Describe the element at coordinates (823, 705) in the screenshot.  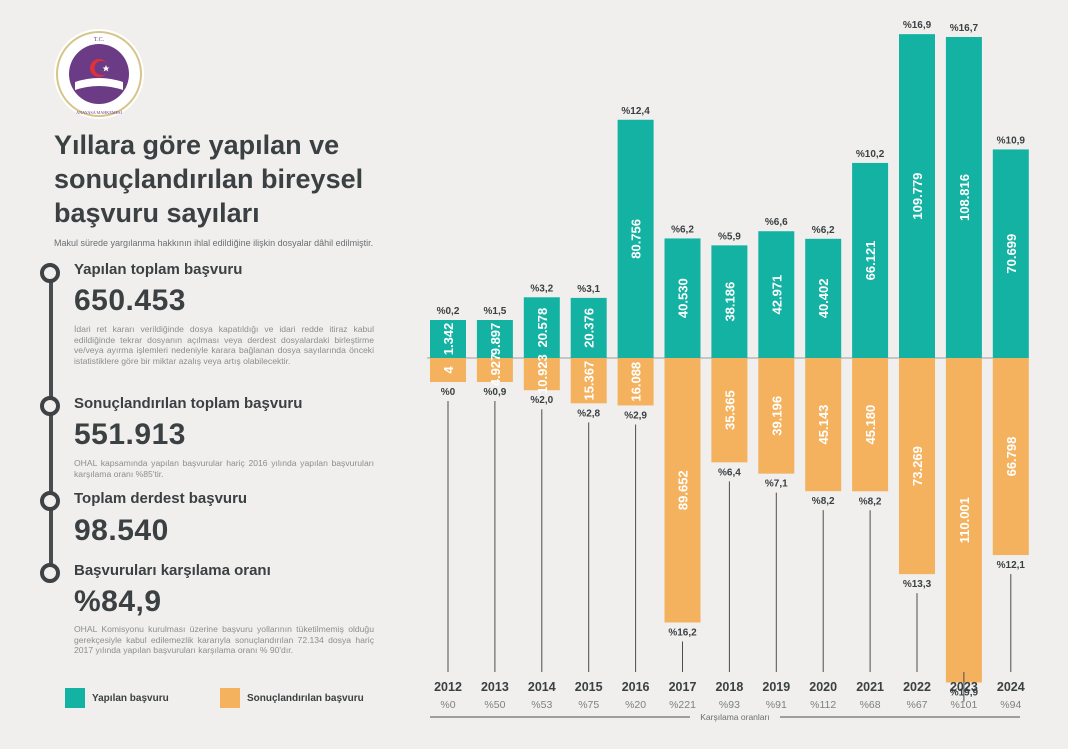
I see `coverage-ratio-label: %112` at that location.